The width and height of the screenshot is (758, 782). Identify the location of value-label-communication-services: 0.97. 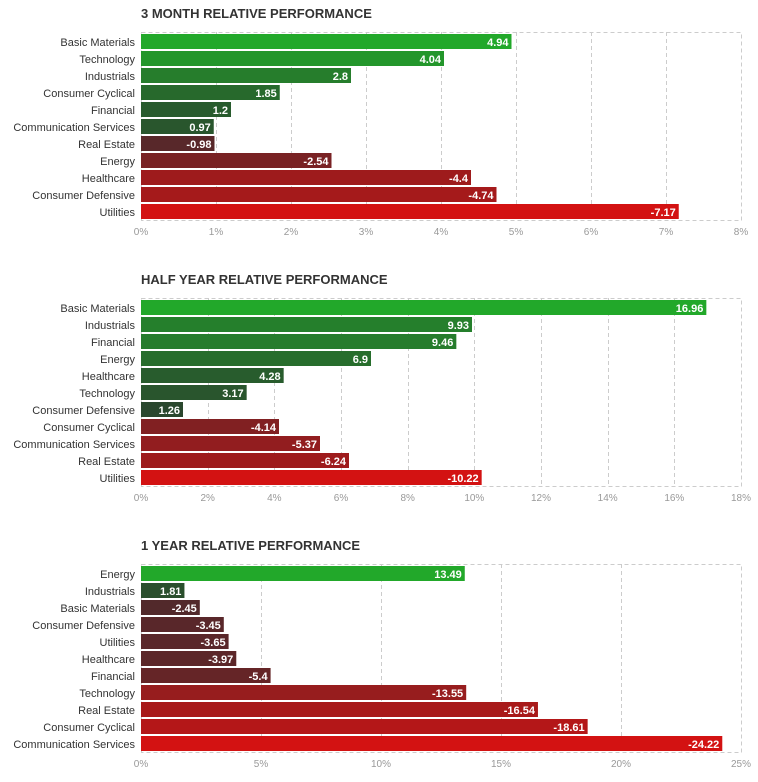
(199, 128).